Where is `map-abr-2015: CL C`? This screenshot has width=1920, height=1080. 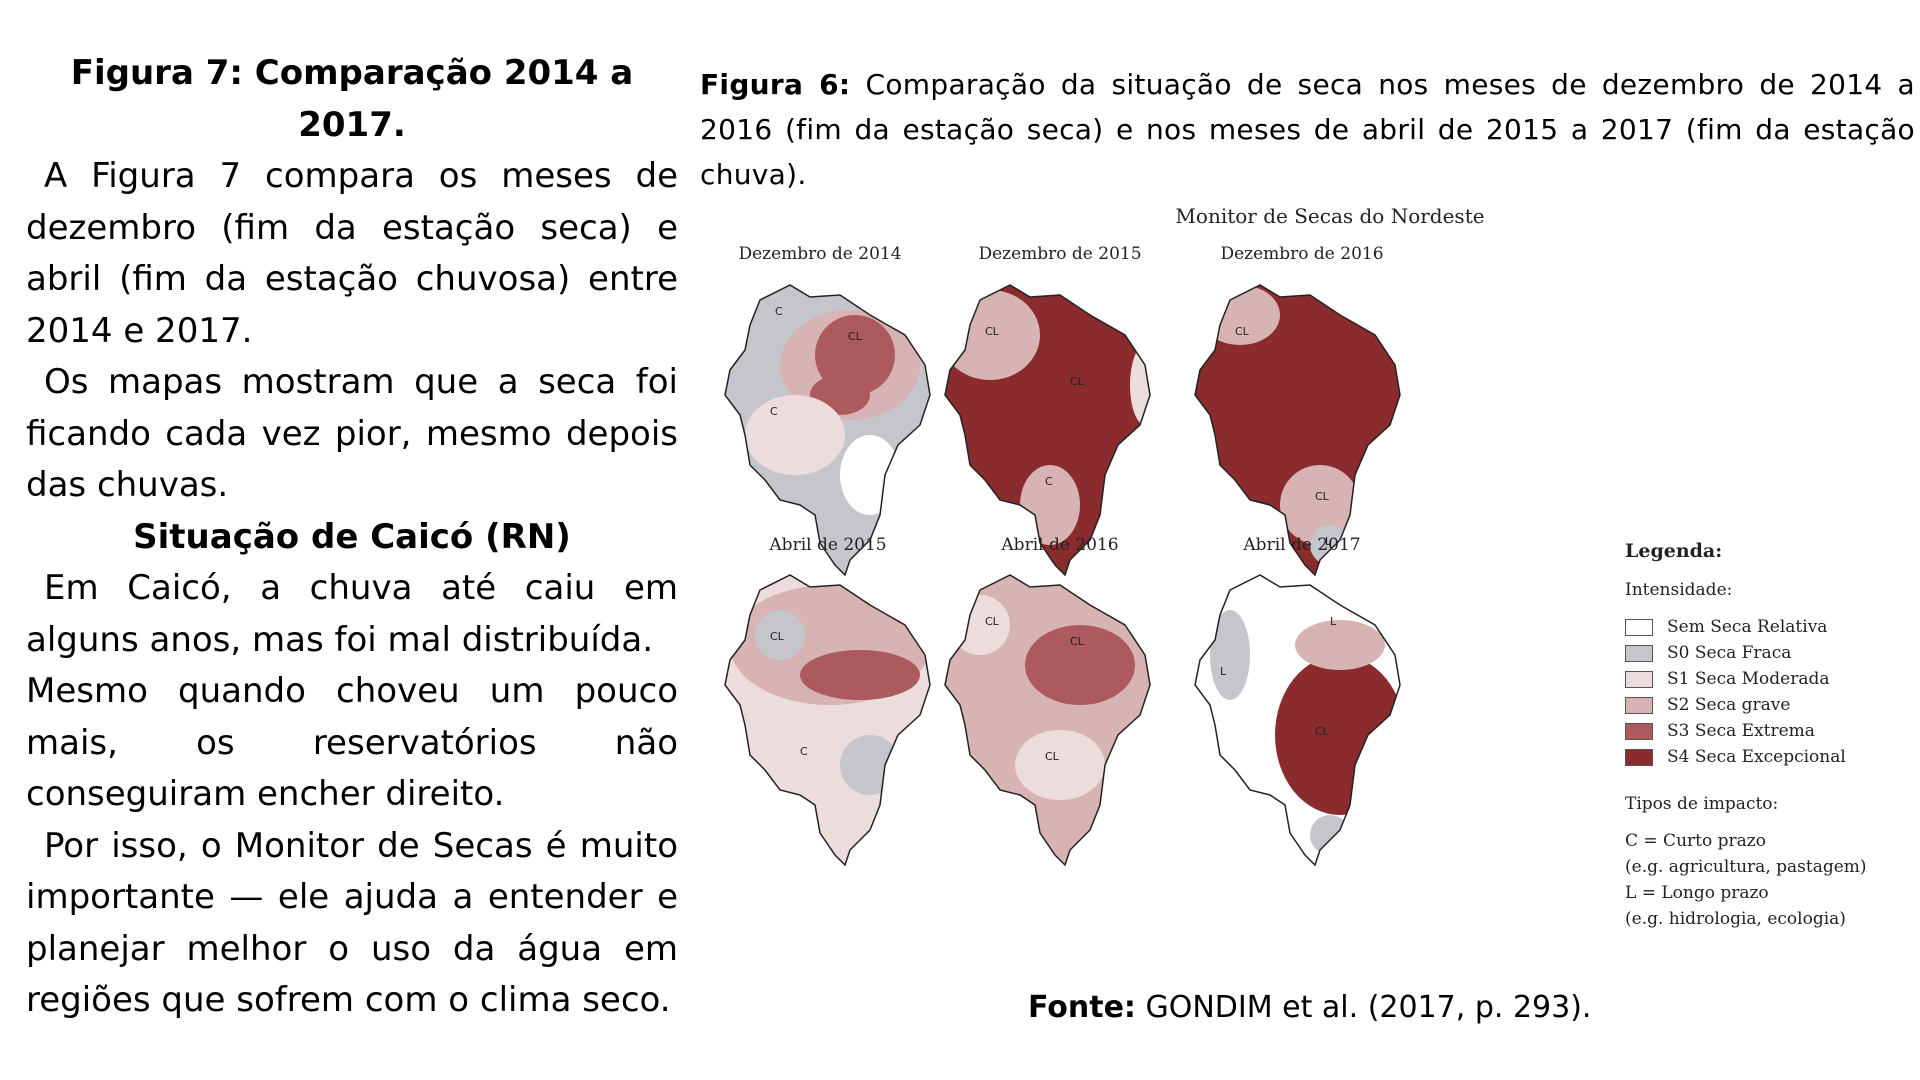
map-abr-2015: CL C is located at coordinates (827, 720).